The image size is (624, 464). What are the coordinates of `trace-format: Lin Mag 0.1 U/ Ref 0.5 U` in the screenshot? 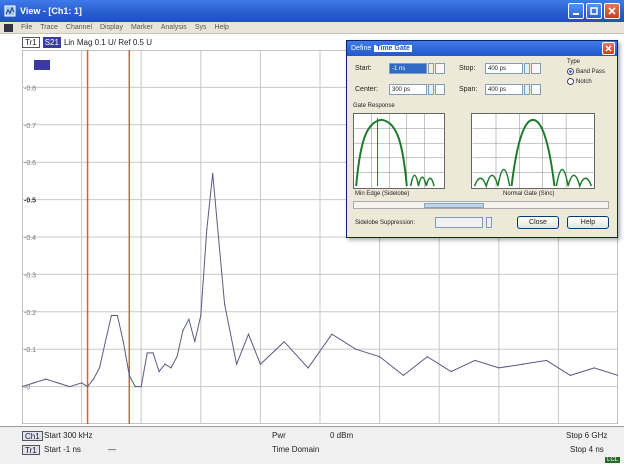 It's located at (107, 42).